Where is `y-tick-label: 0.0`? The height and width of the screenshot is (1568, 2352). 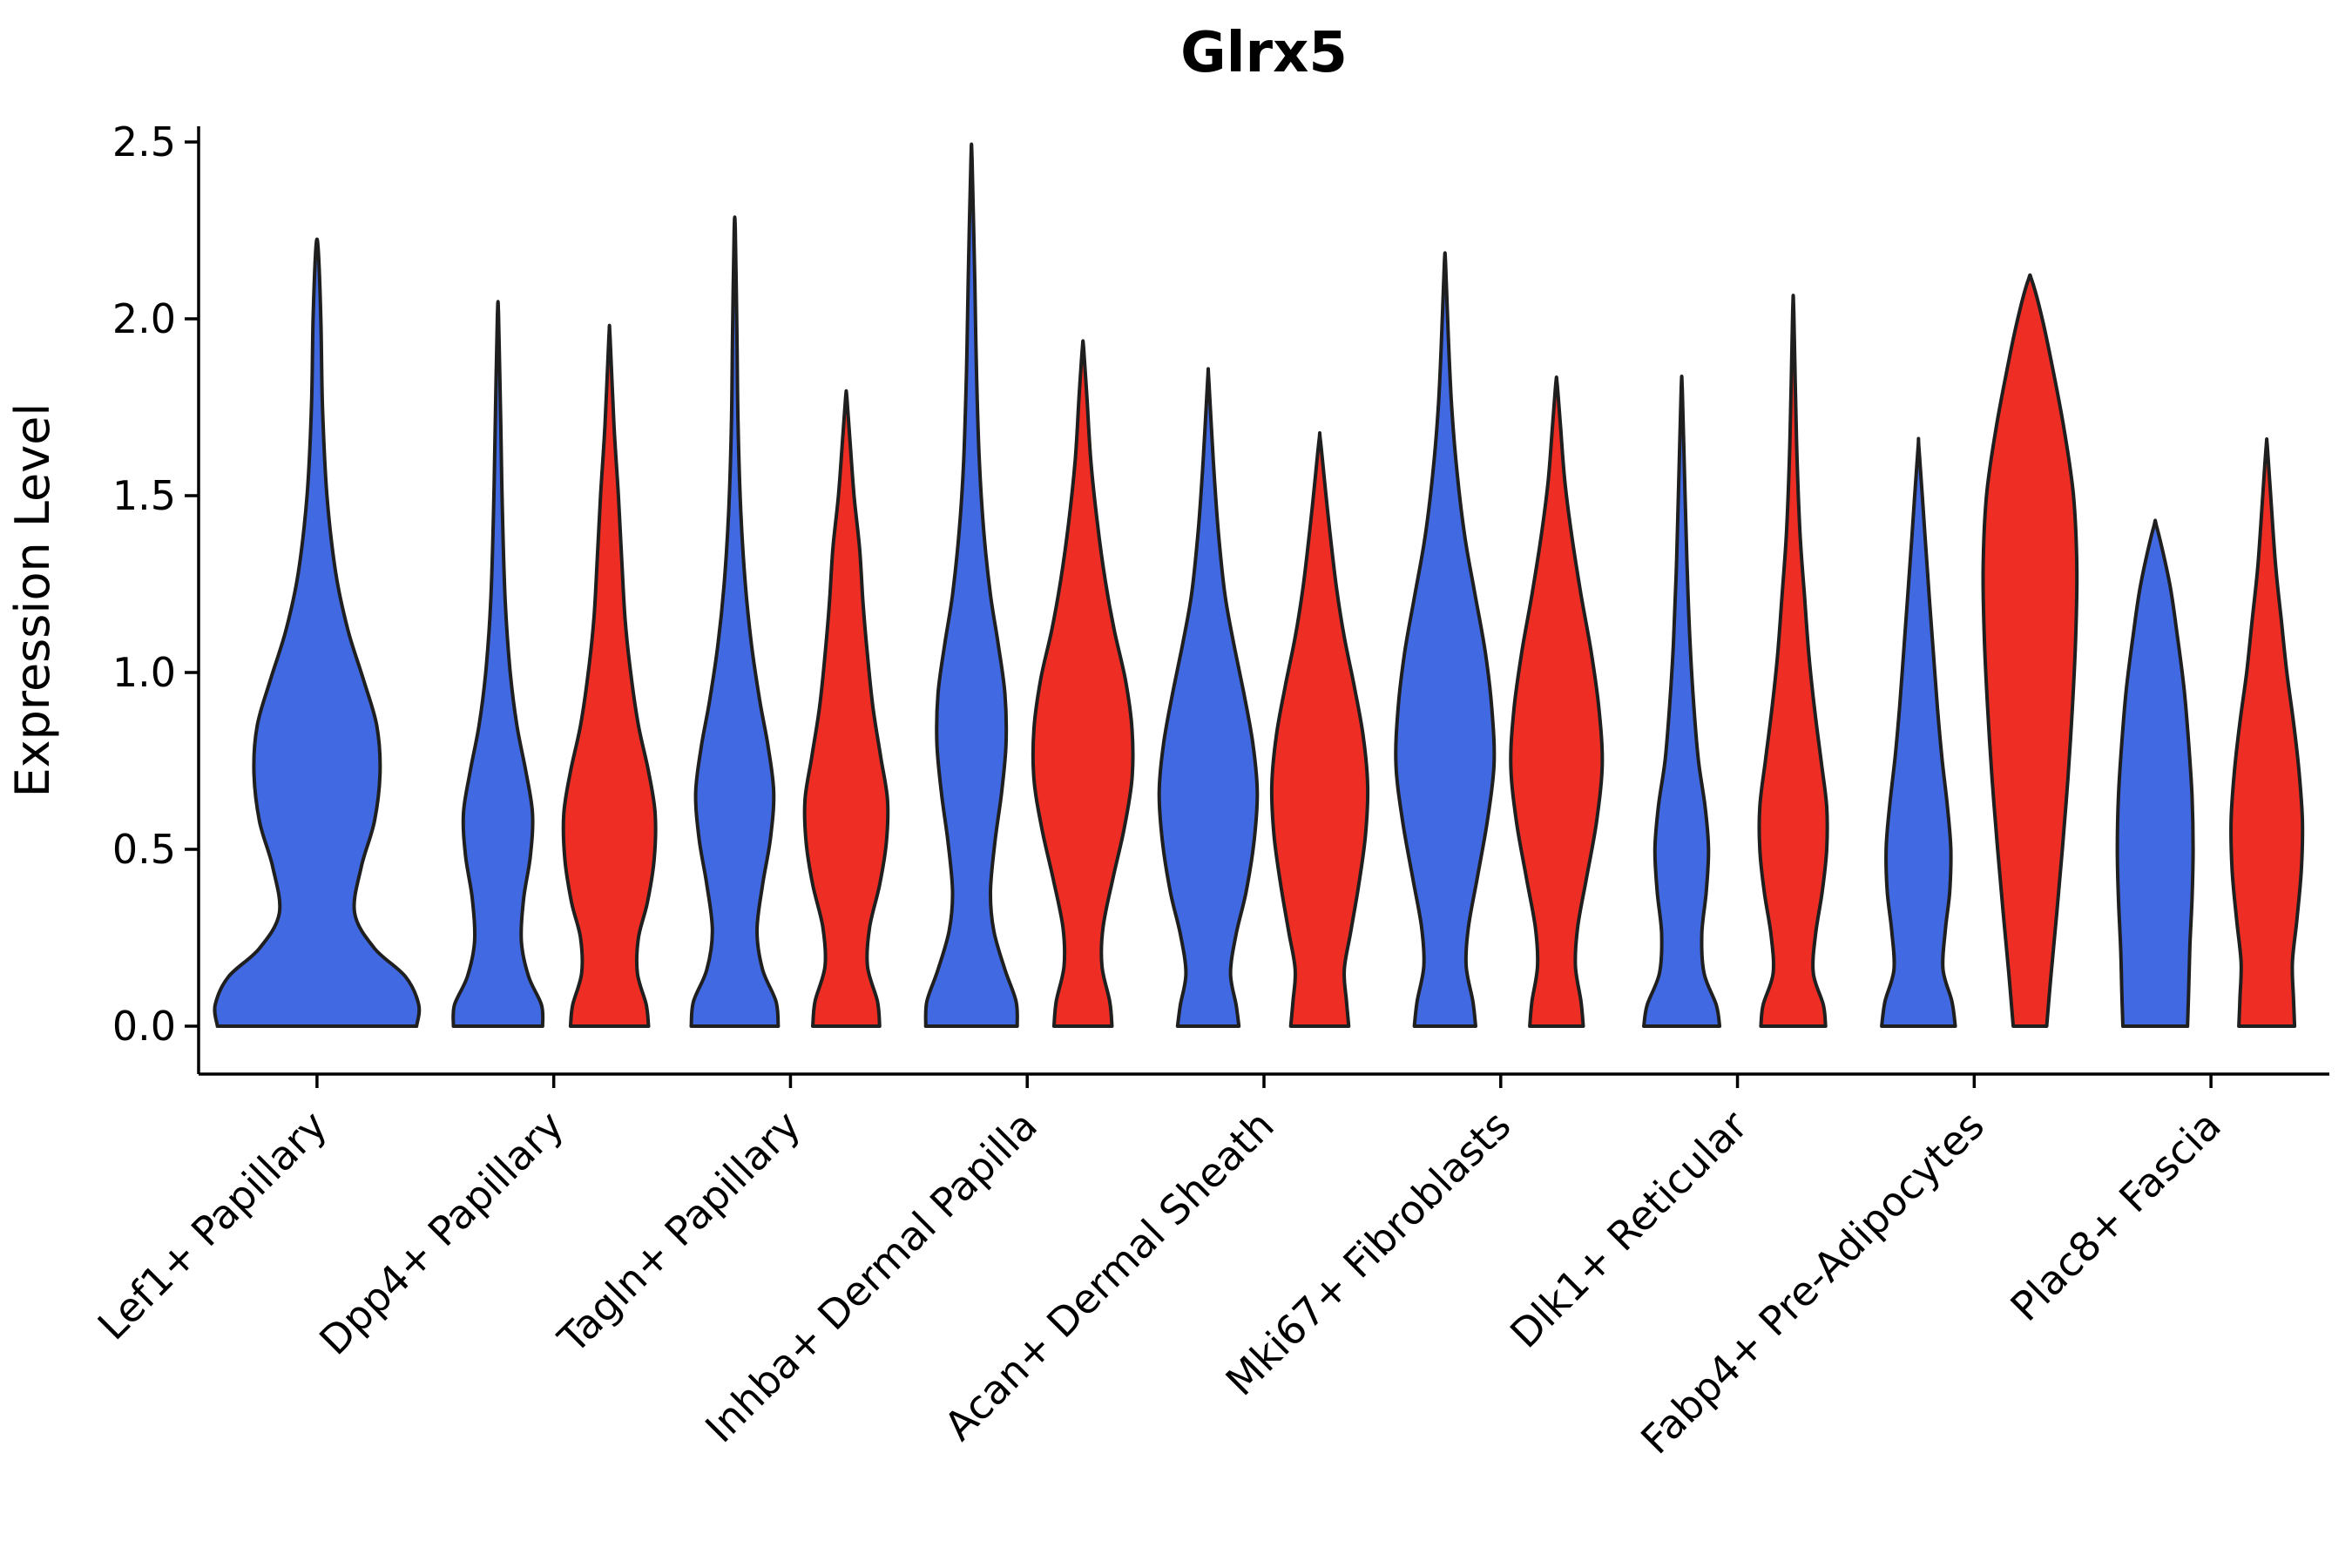
y-tick-label: 0.0 is located at coordinates (144, 1026).